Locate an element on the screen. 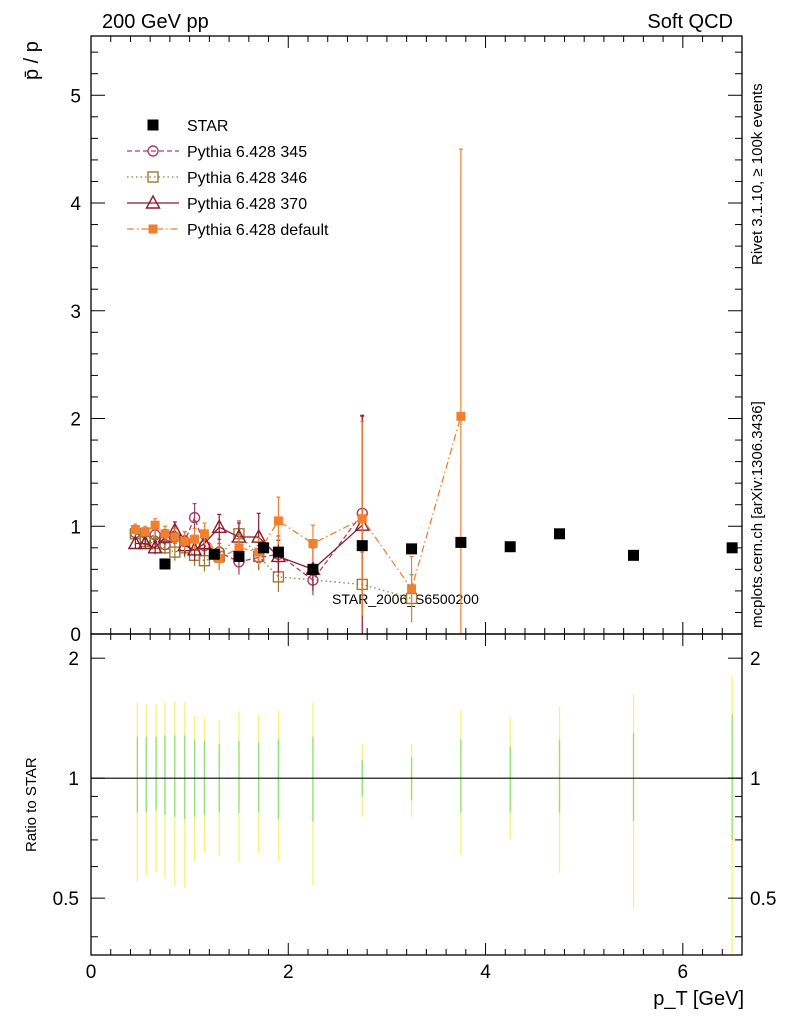 The image size is (786, 1024). ratio-y-tick-label-right: 1 is located at coordinates (755, 779).